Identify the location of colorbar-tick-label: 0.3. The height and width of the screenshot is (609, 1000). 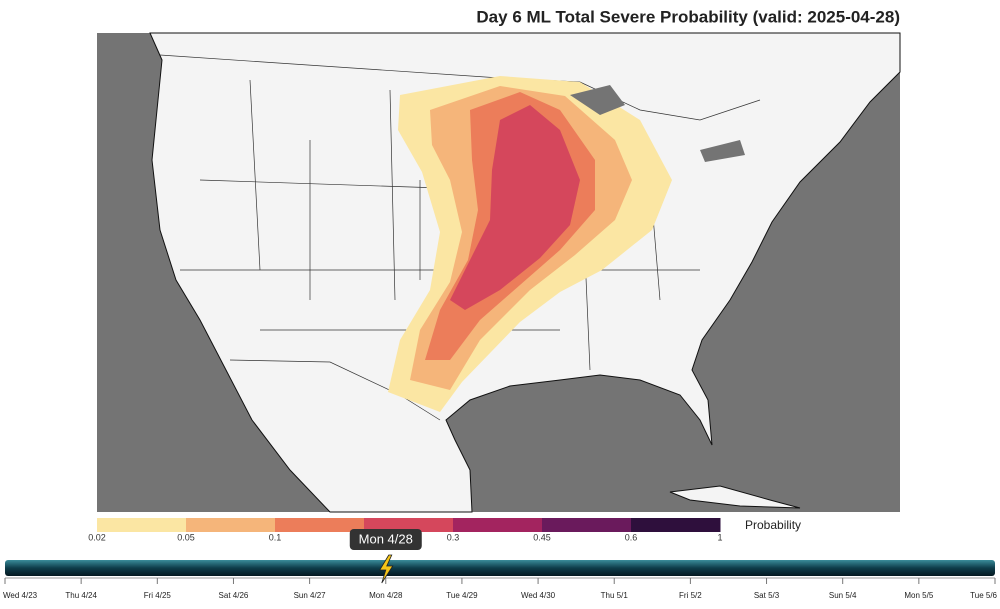
(453, 537).